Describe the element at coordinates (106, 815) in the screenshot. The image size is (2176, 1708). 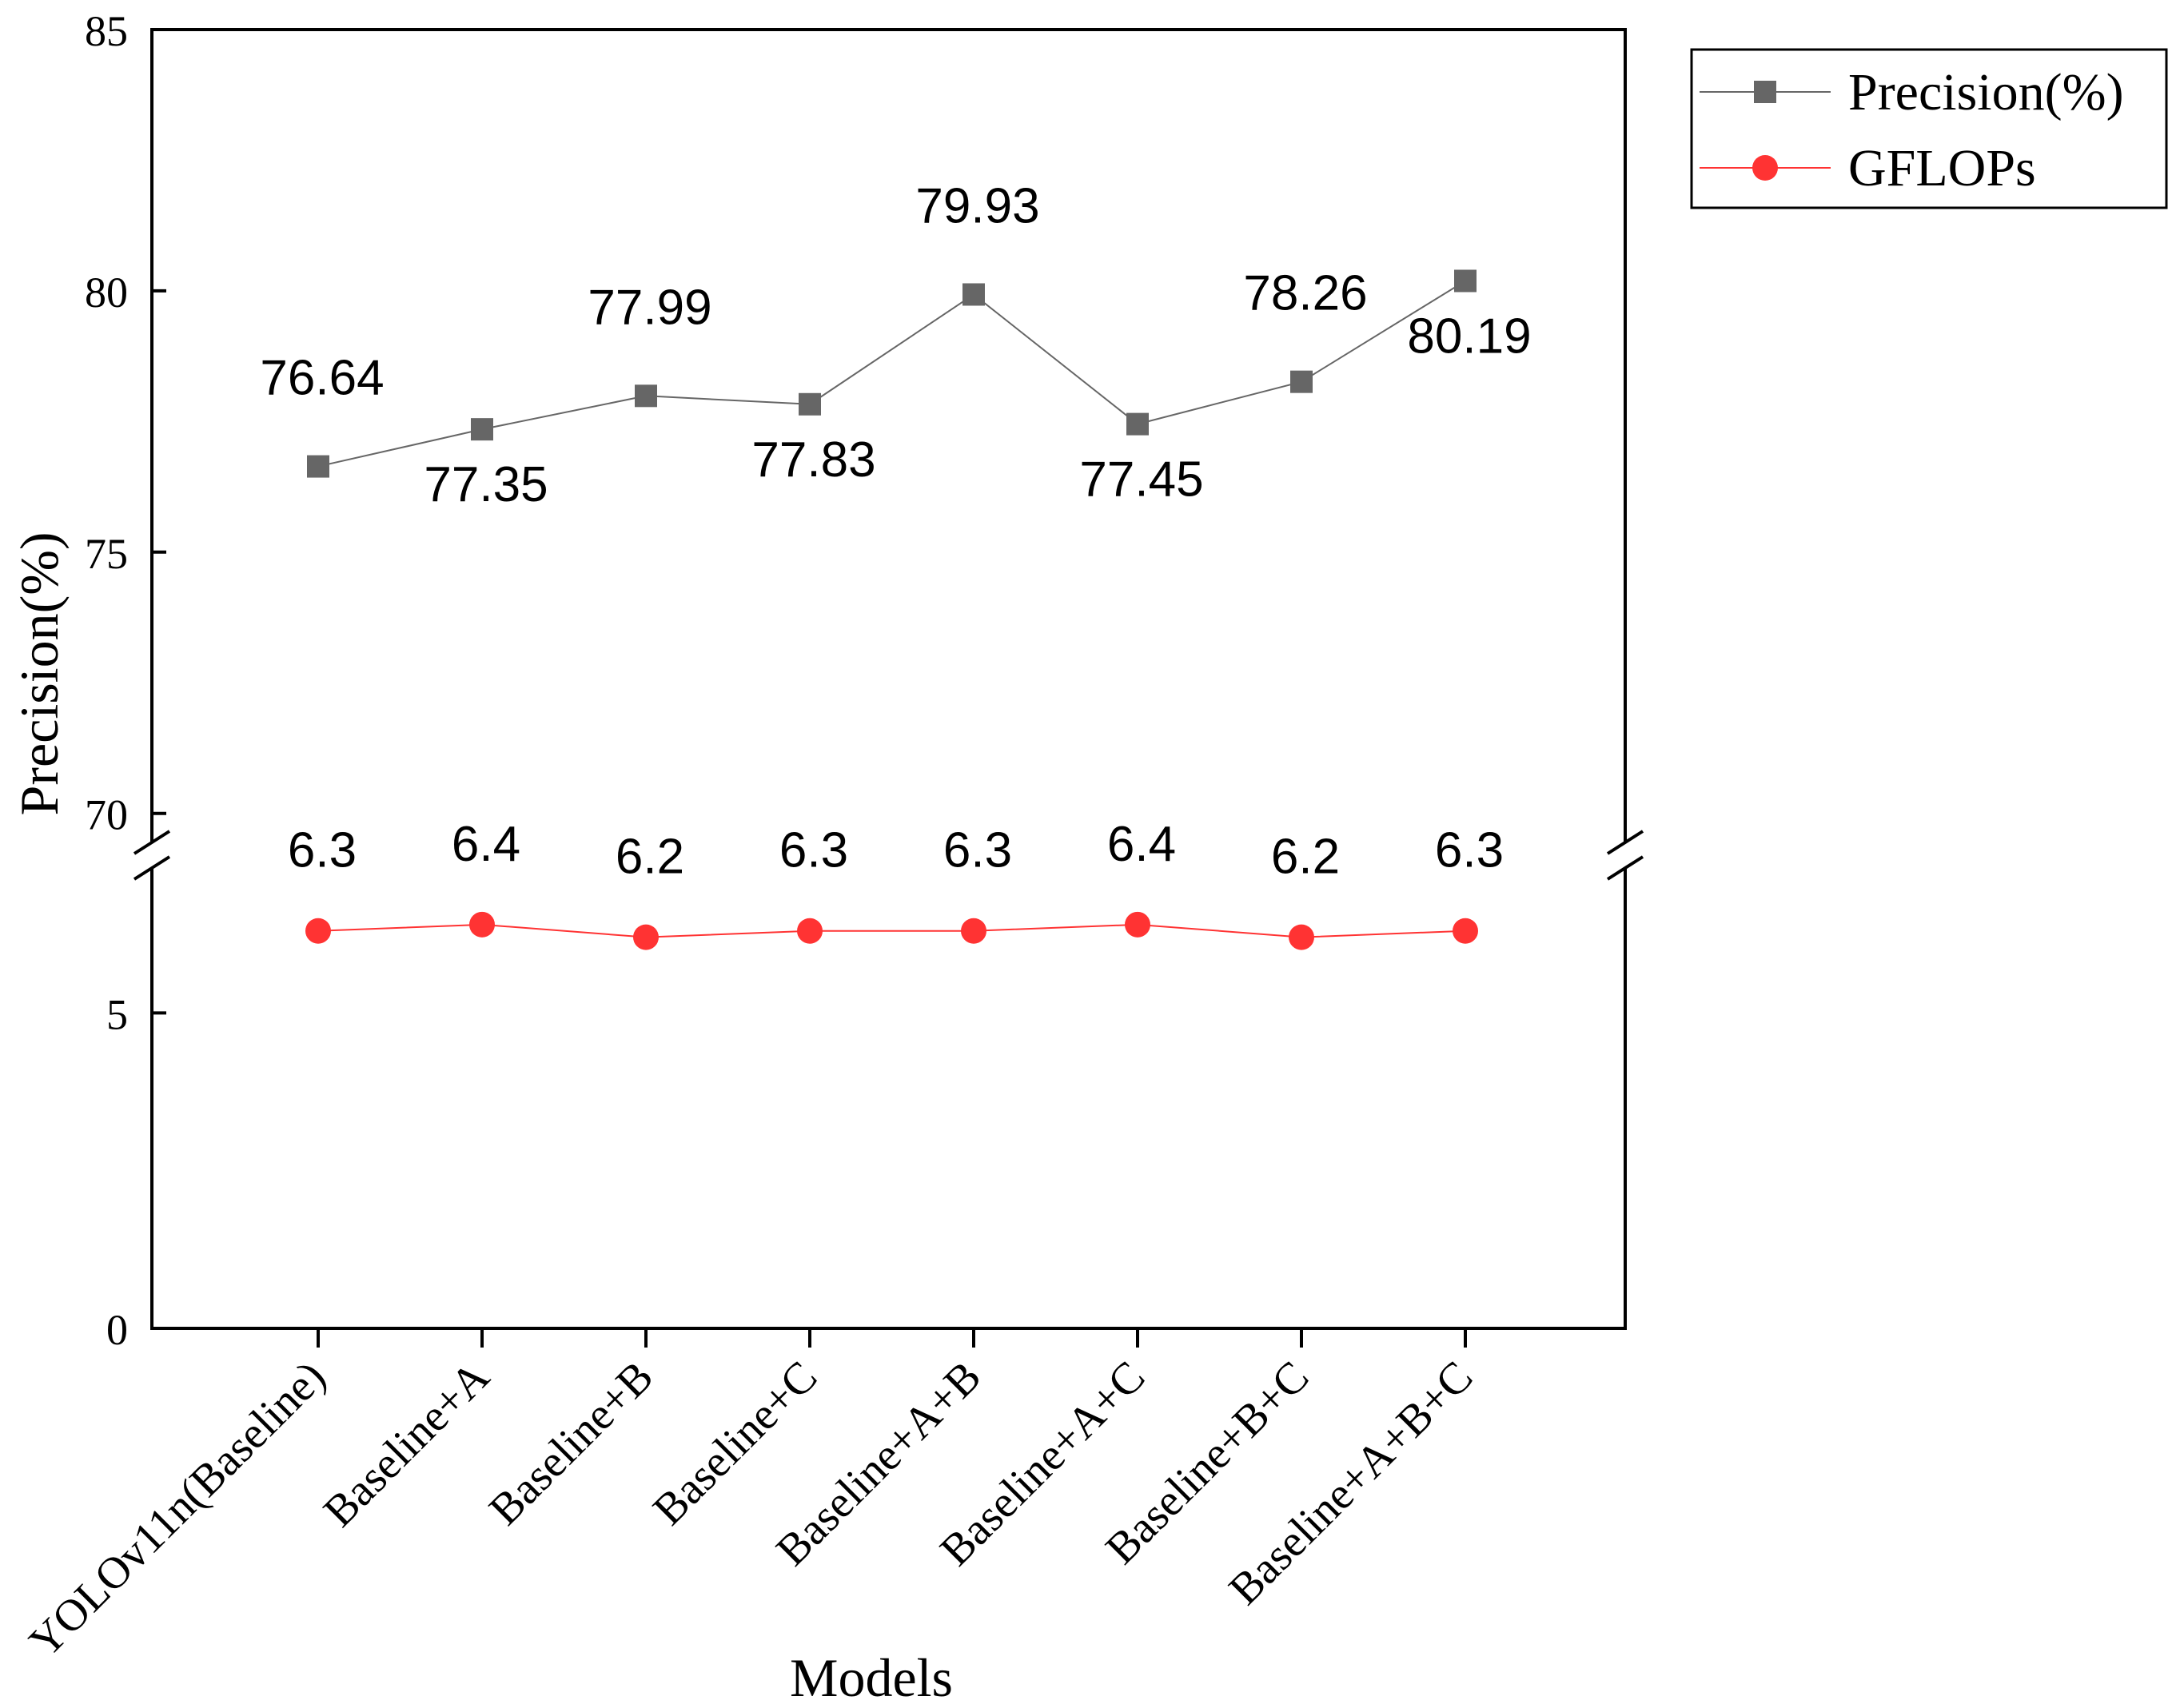
I see `y-tick-label: 70` at that location.